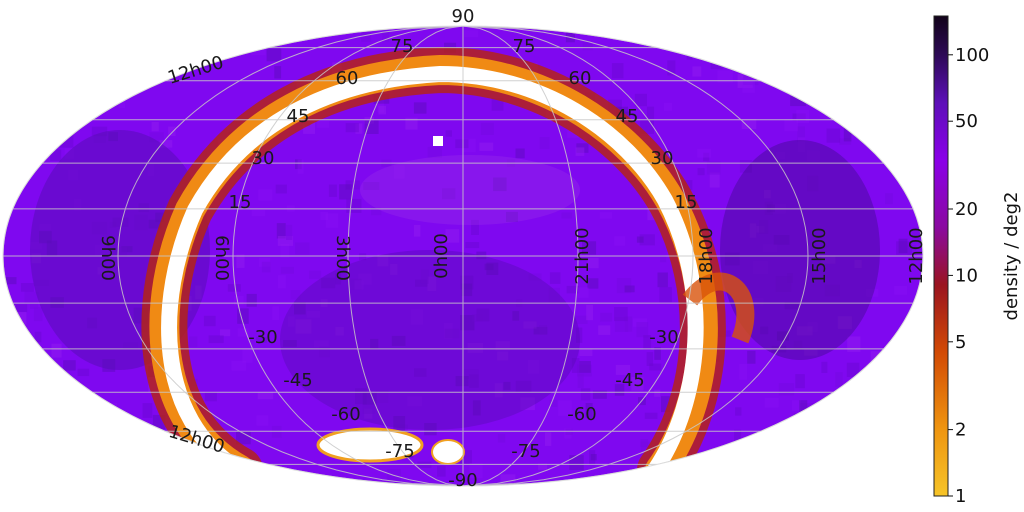  Describe the element at coordinates (581, 414) in the screenshot. I see `dec-label: -60` at that location.